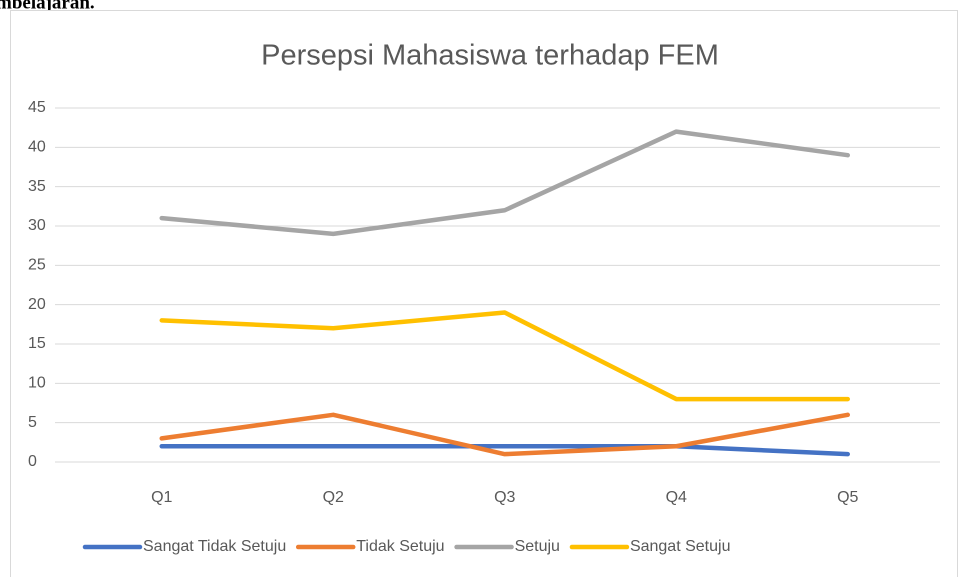 This screenshot has width=958, height=577. What do you see at coordinates (847, 497) in the screenshot?
I see `x-tick-label: Q5` at bounding box center [847, 497].